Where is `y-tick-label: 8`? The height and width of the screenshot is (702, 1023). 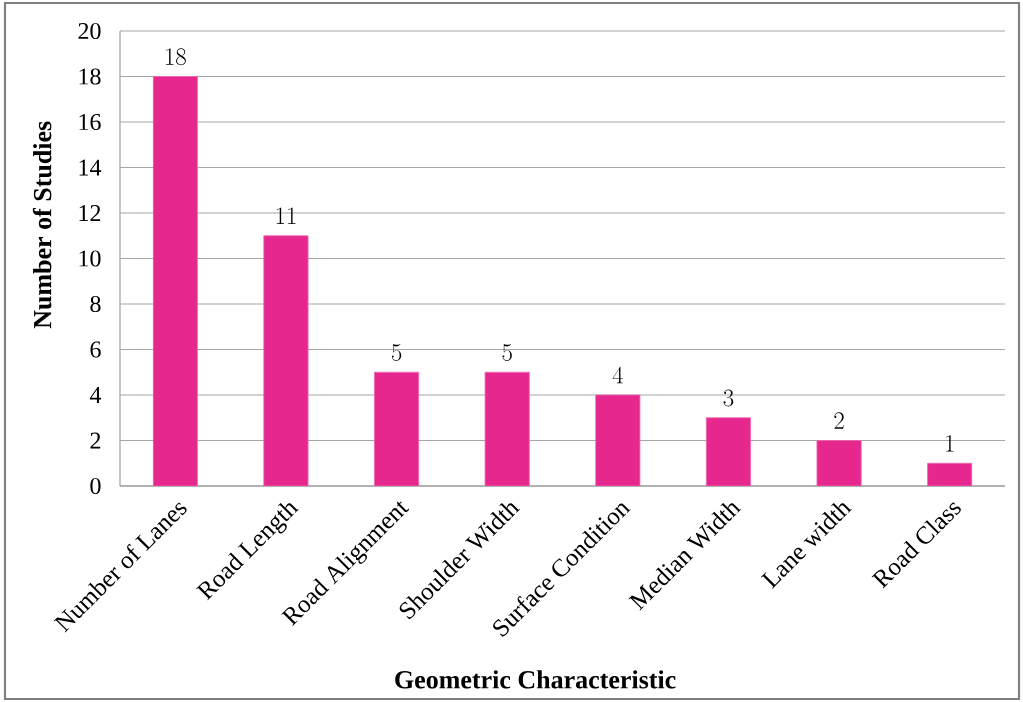
y-tick-label: 8 is located at coordinates (95, 304).